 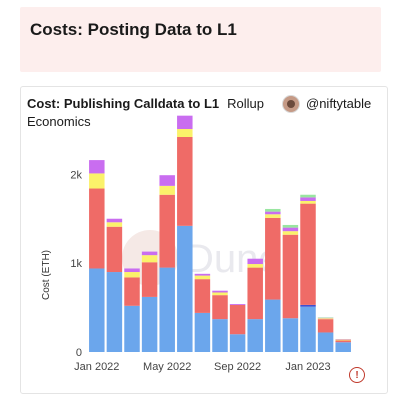 What do you see at coordinates (200, 39) in the screenshot?
I see `dashboard-section-banner: Costs: Posting Data to L1` at bounding box center [200, 39].